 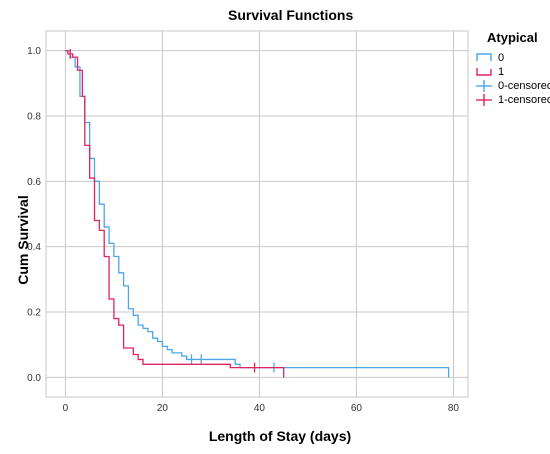 What do you see at coordinates (512, 37) in the screenshot?
I see `legend-title: Atypical` at bounding box center [512, 37].